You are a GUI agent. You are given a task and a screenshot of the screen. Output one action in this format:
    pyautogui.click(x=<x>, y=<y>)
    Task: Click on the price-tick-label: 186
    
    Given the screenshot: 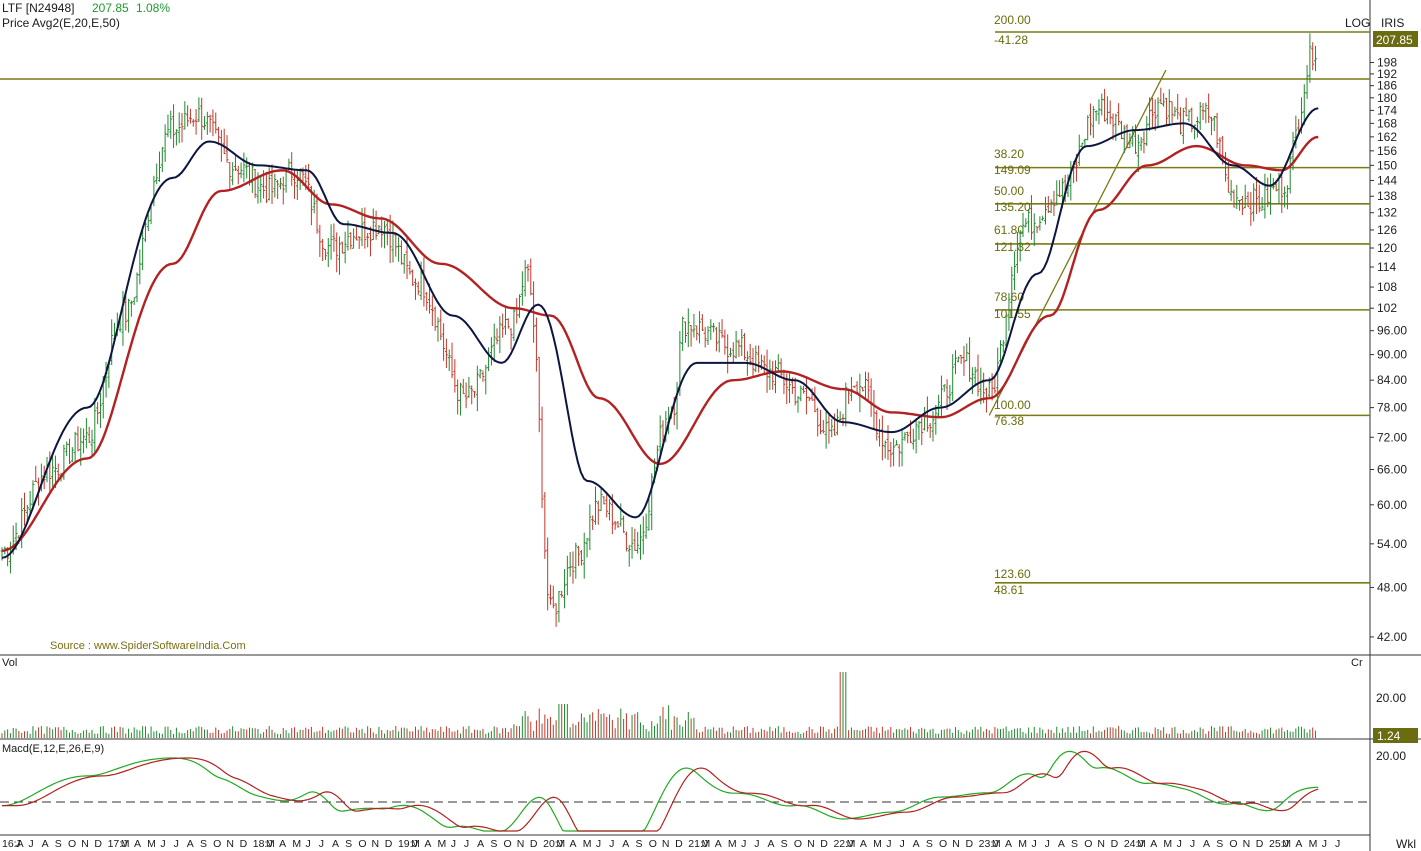 What is the action you would take?
    pyautogui.click(x=1387, y=86)
    